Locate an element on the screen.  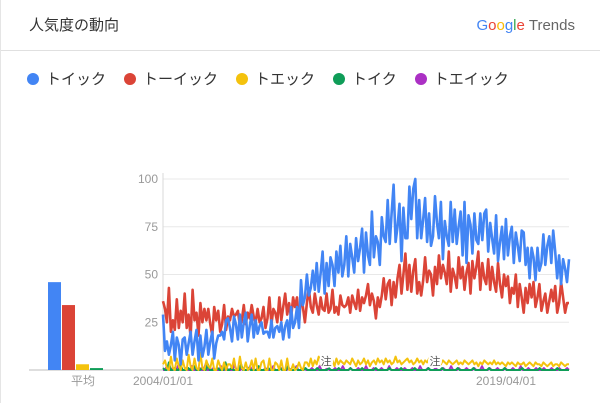
google-letter: g is located at coordinates (509, 25).